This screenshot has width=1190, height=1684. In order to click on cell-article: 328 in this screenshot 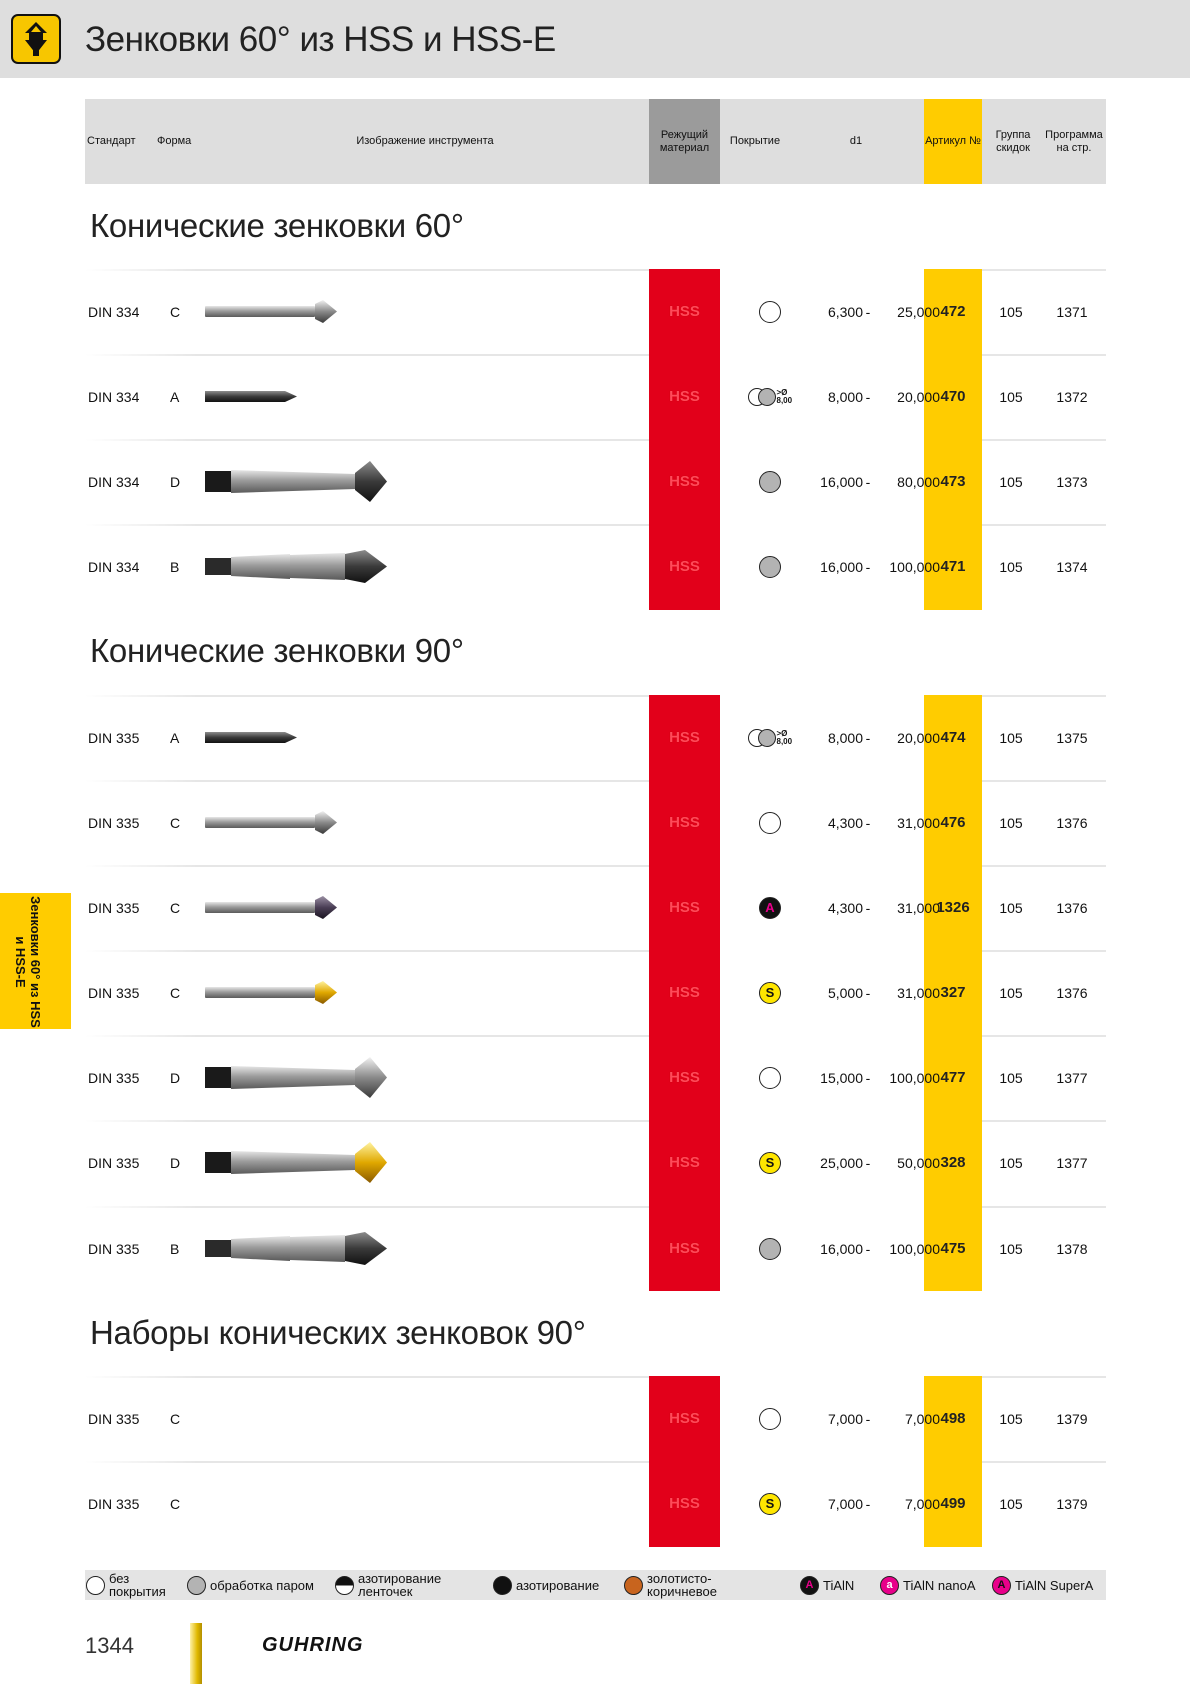, I will do `click(953, 1162)`.